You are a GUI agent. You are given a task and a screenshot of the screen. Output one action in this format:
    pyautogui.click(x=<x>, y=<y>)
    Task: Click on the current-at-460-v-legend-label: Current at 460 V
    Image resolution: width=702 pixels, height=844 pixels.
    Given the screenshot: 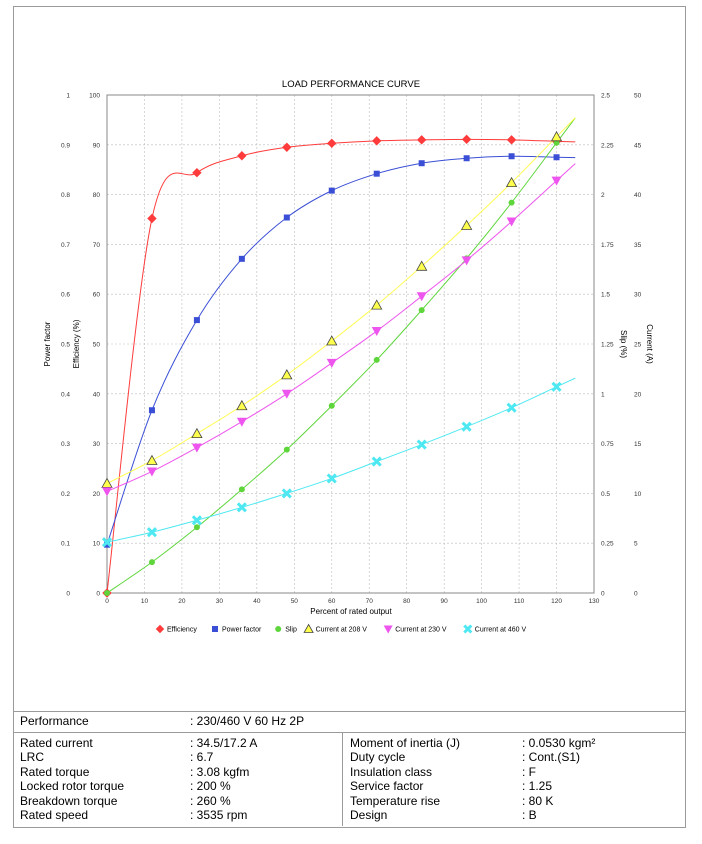 What is the action you would take?
    pyautogui.click(x=501, y=630)
    